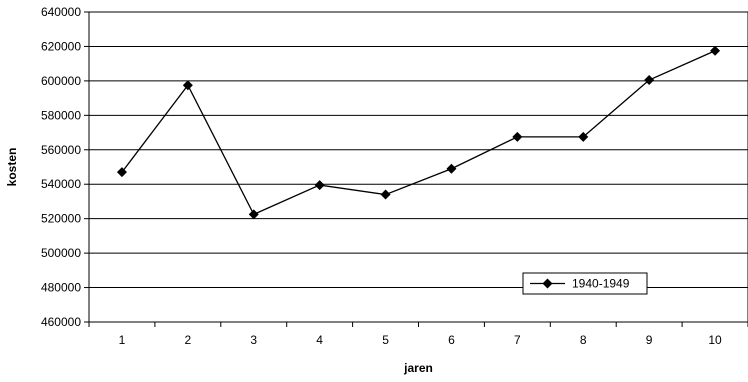 The height and width of the screenshot is (382, 748). Describe the element at coordinates (451, 340) in the screenshot. I see `x-tick-label: 6` at that location.